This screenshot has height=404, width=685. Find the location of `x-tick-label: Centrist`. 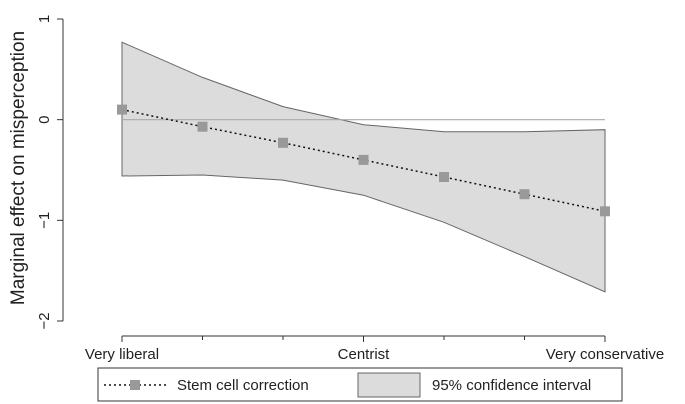

x-tick-label: Centrist is located at coordinates (364, 354).